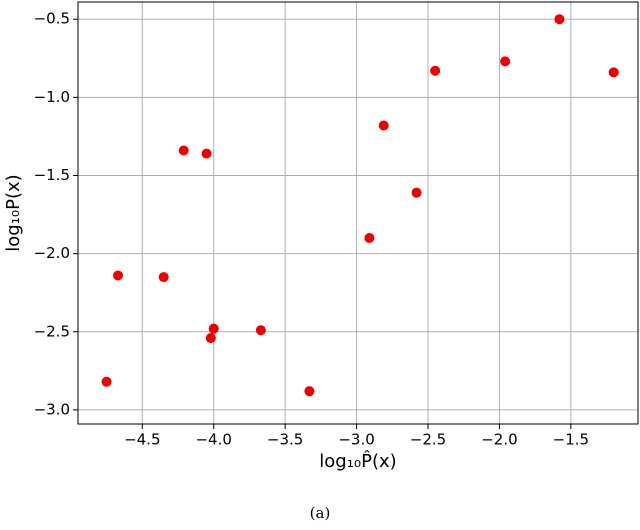 The height and width of the screenshot is (530, 640). What do you see at coordinates (13, 212) in the screenshot?
I see `y-axis-label: log₁₀P(x)` at bounding box center [13, 212].